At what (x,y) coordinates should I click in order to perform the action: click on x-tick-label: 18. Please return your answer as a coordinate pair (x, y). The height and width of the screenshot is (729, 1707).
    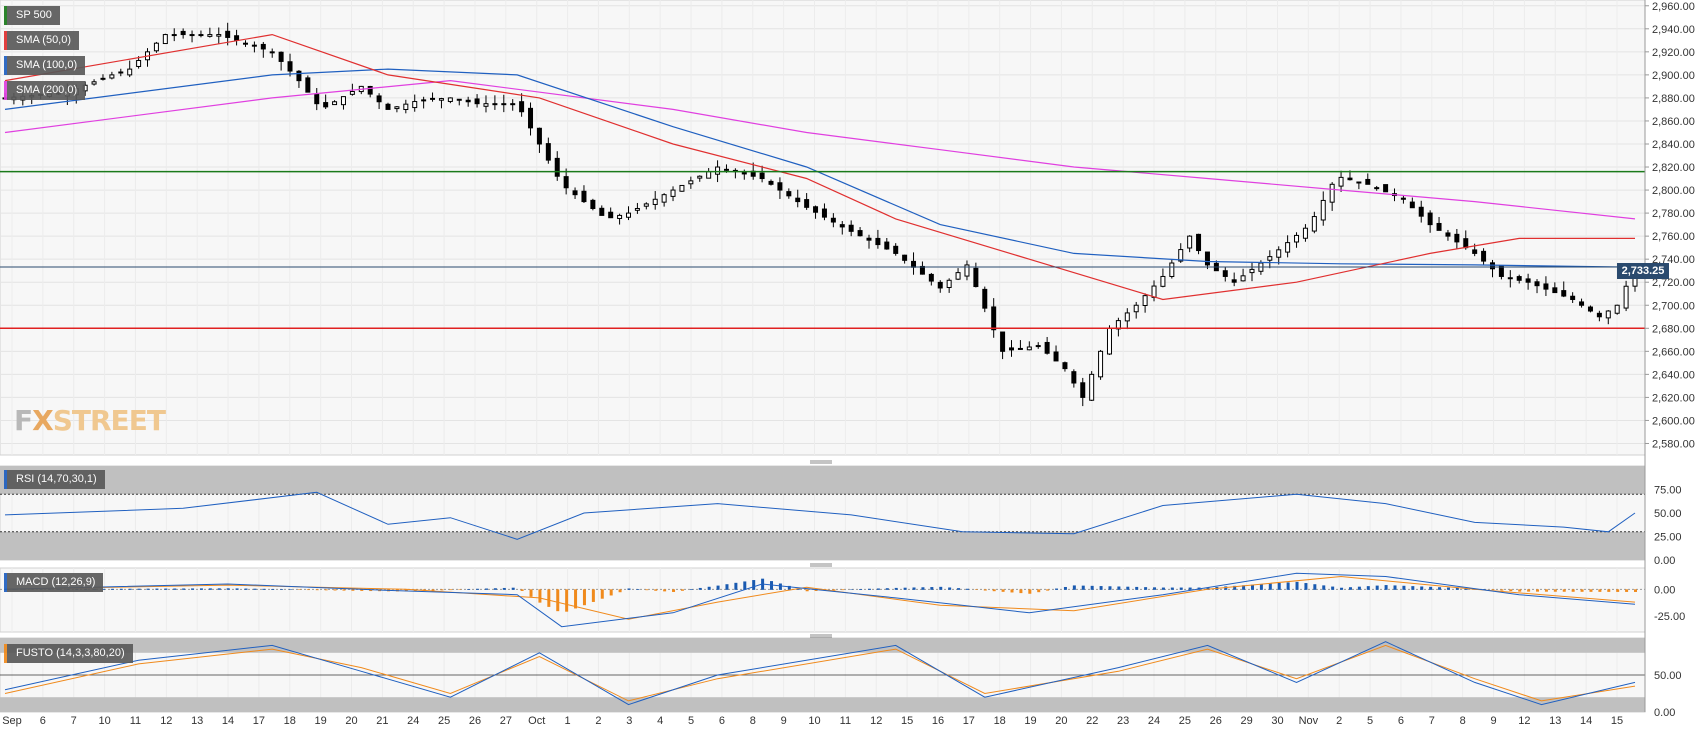
    Looking at the image, I should click on (290, 721).